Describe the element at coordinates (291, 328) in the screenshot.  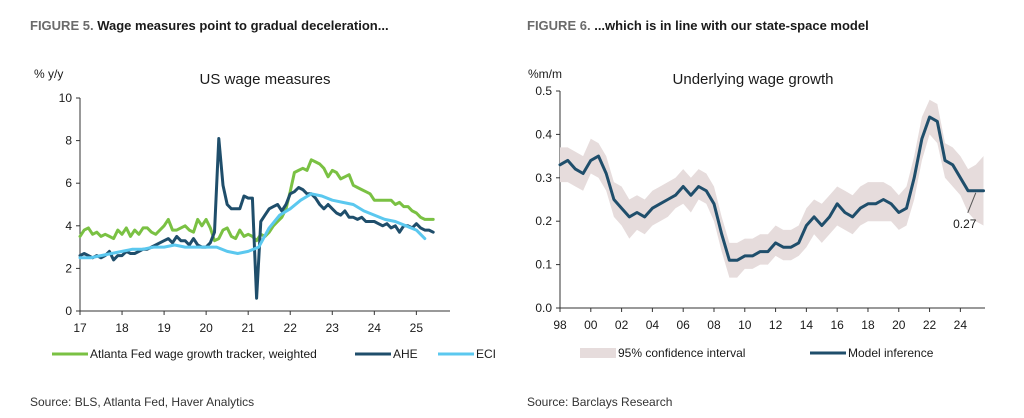
I see `chart1-xtick-label: 22` at that location.